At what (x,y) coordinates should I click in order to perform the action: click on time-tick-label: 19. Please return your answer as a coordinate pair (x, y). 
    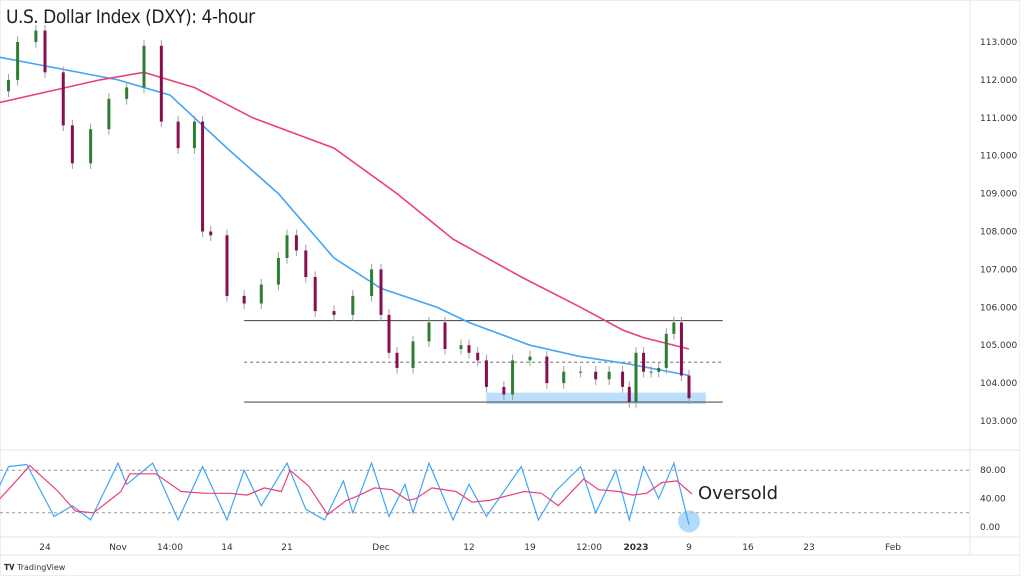
    Looking at the image, I should click on (530, 548).